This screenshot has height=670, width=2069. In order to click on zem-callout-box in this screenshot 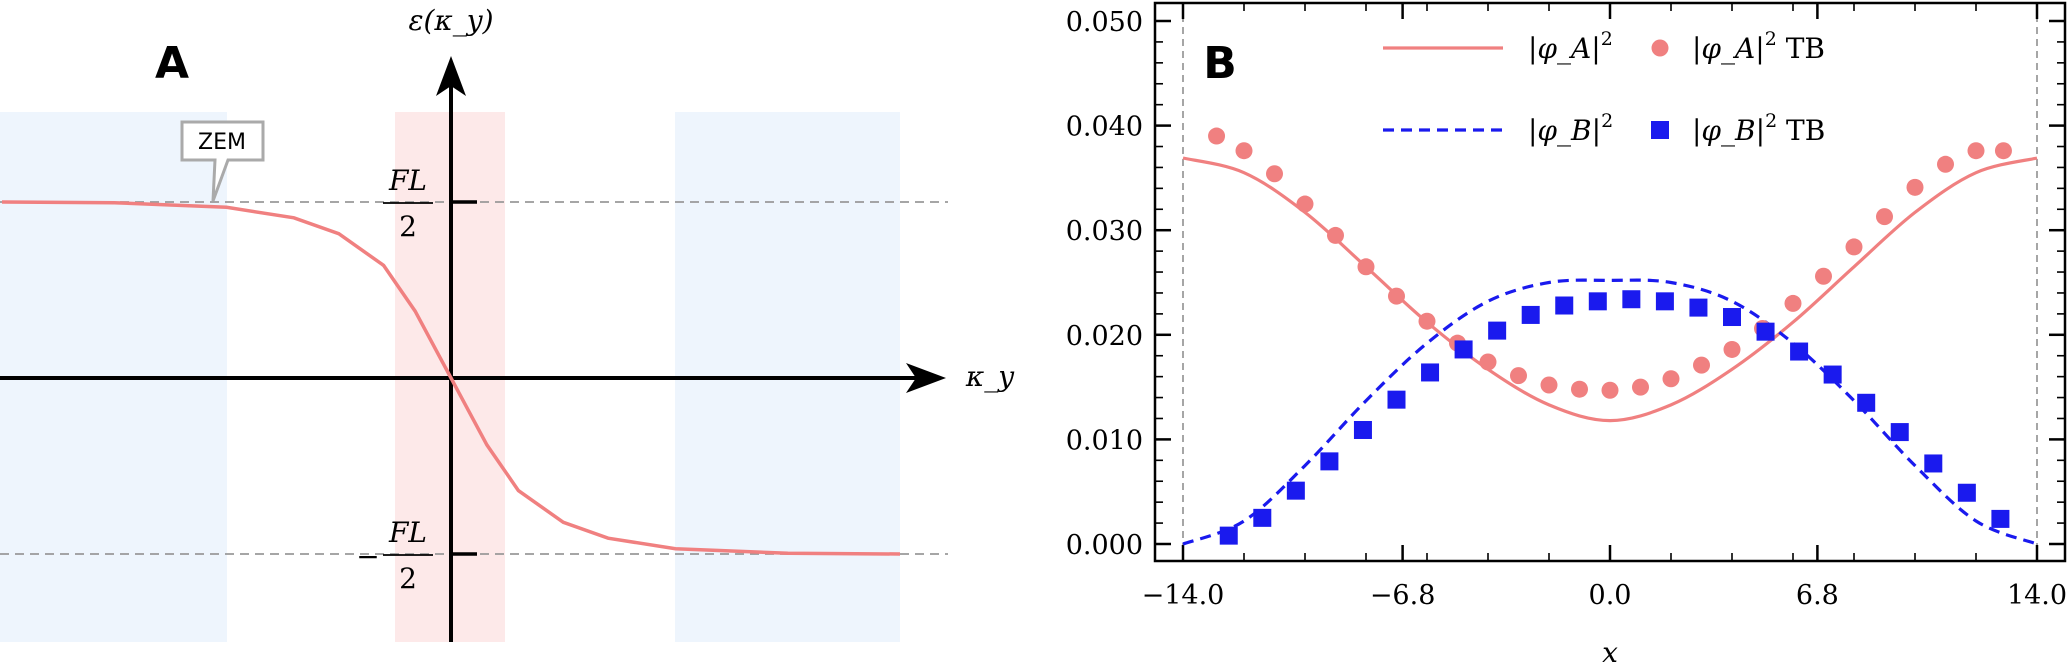, I will do `click(222, 161)`.